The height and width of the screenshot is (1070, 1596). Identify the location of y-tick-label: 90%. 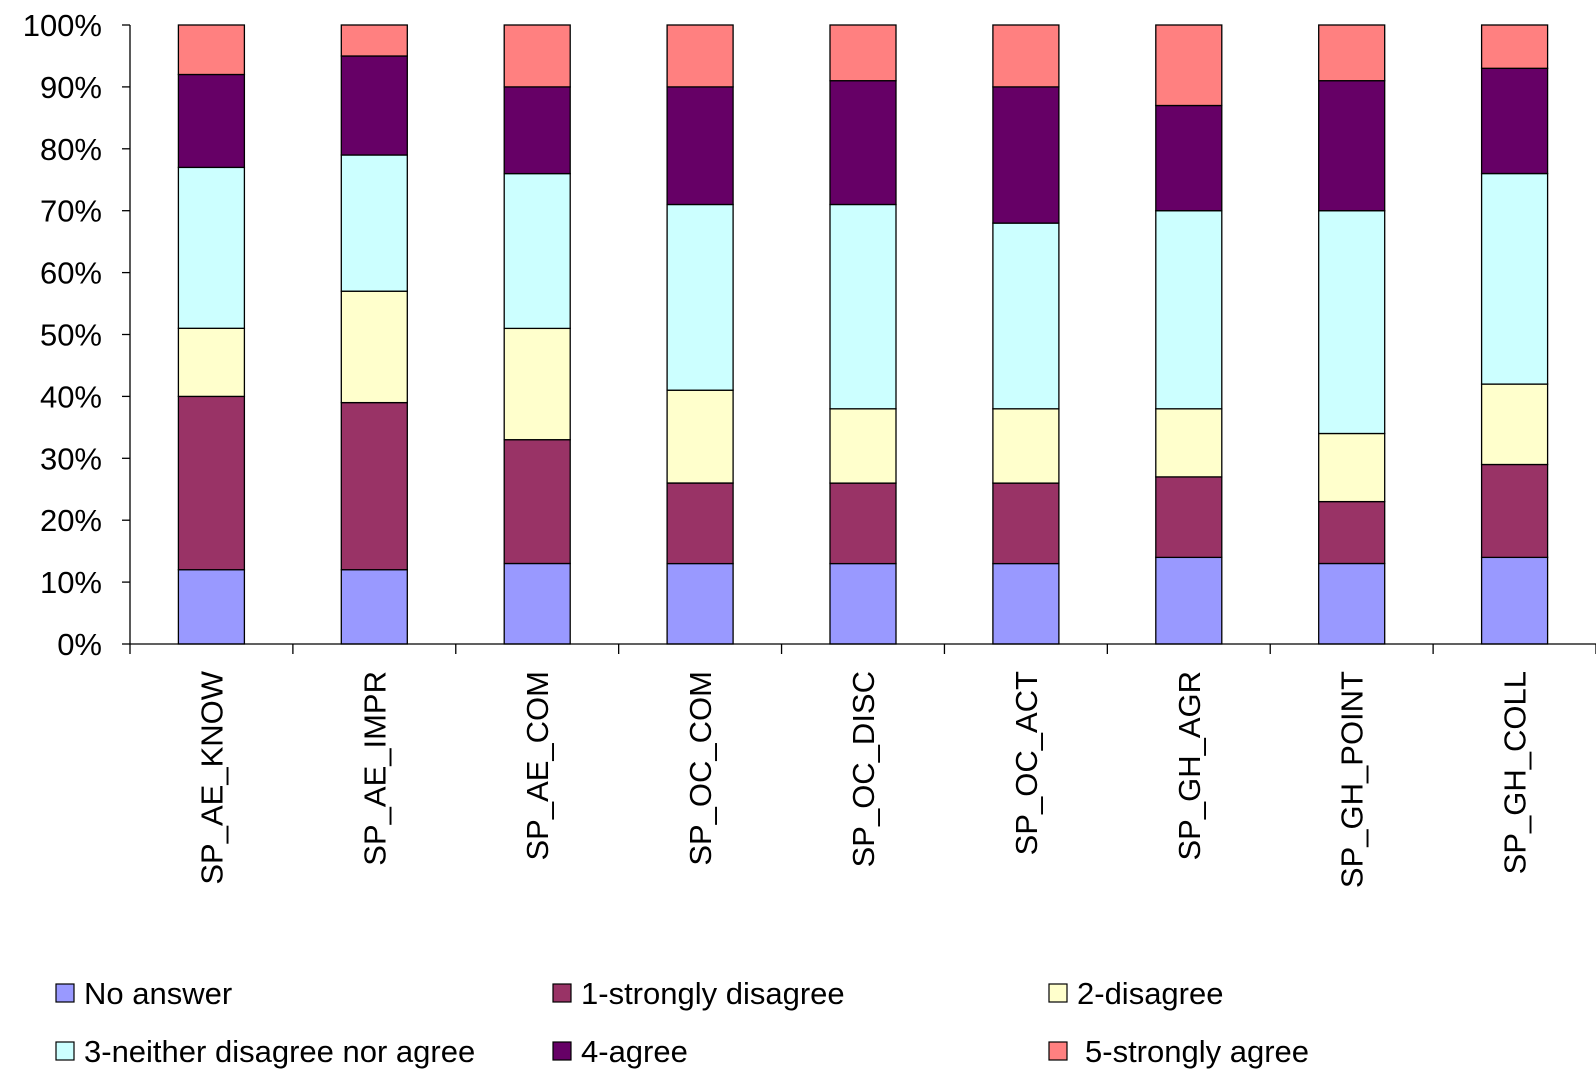
(71, 87).